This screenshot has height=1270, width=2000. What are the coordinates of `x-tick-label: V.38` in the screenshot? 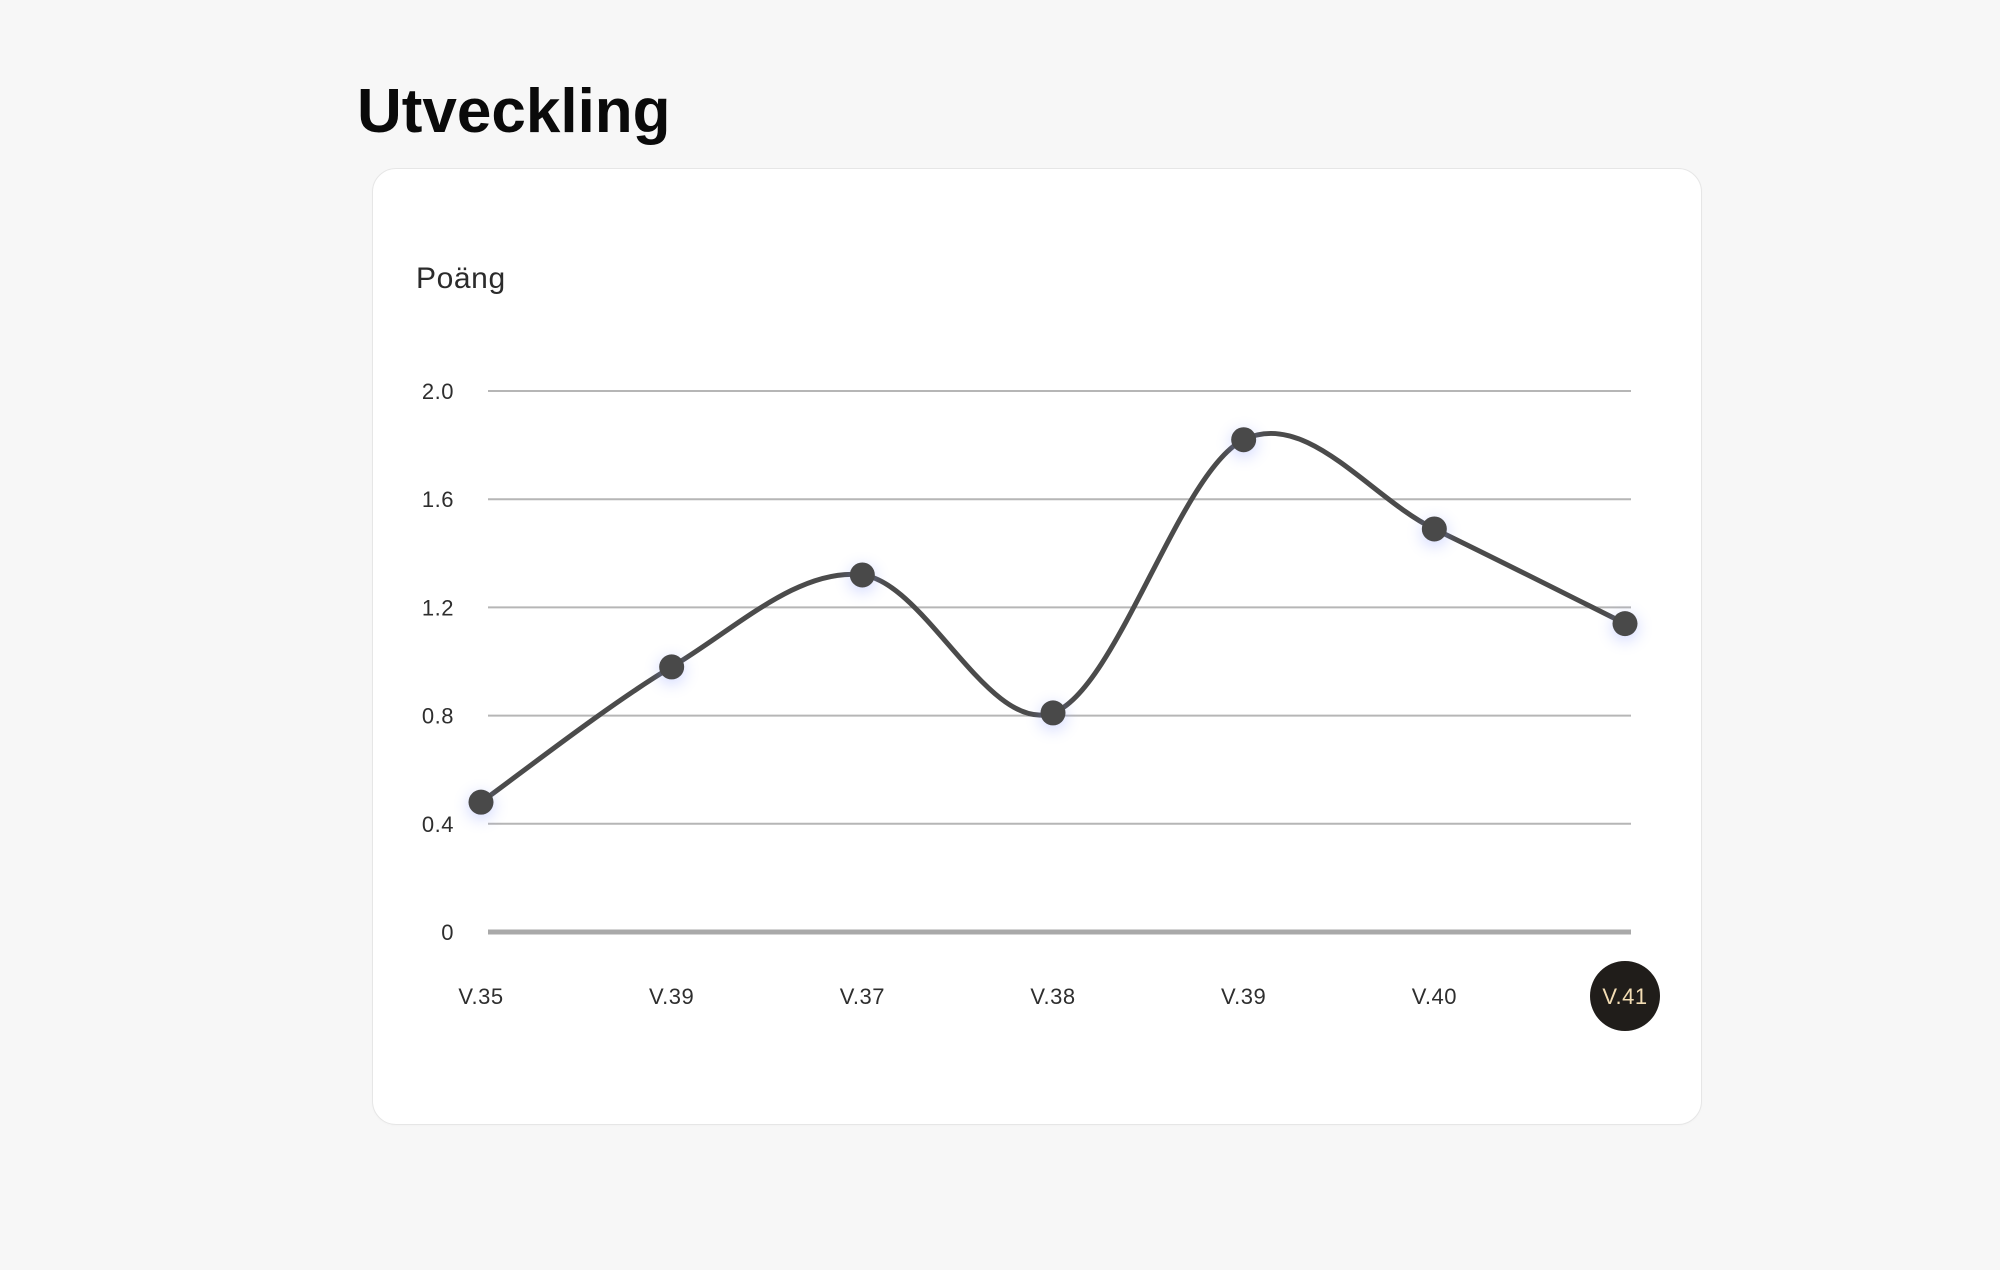 It's located at (1052, 996).